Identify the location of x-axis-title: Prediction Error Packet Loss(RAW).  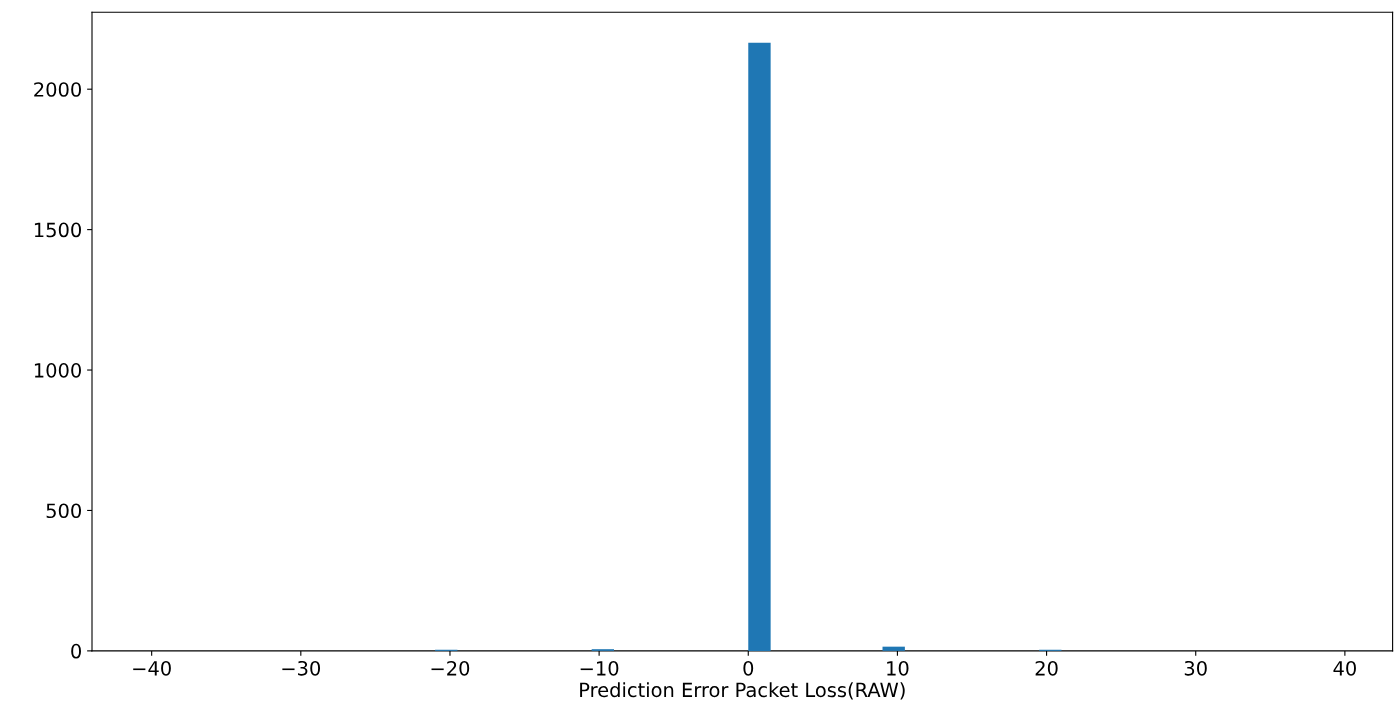
(742, 691).